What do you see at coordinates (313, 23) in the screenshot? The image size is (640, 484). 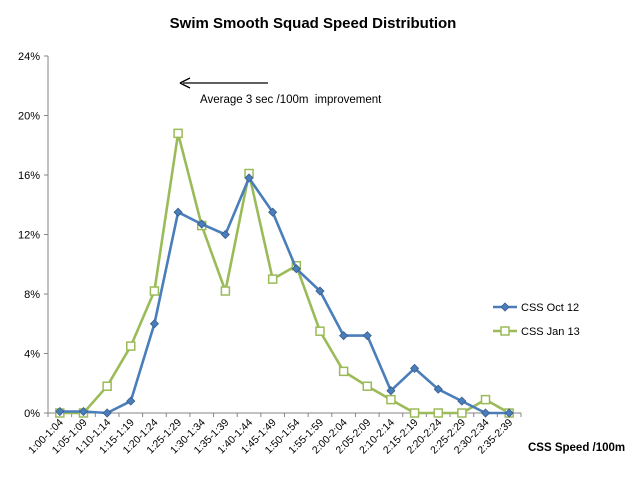 I see `chart-title: Swim Smooth Squad Speed Distribution` at bounding box center [313, 23].